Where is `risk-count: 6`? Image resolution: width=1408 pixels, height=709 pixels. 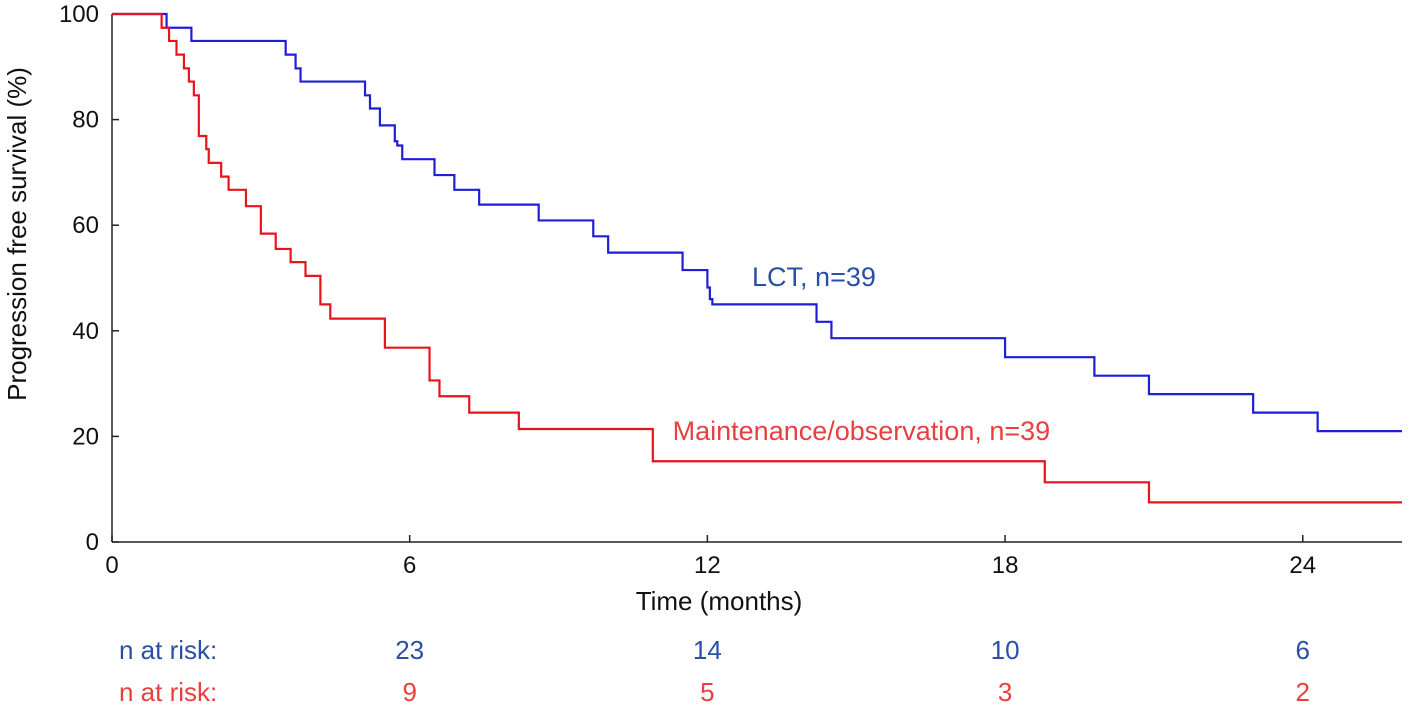 risk-count: 6 is located at coordinates (1303, 650).